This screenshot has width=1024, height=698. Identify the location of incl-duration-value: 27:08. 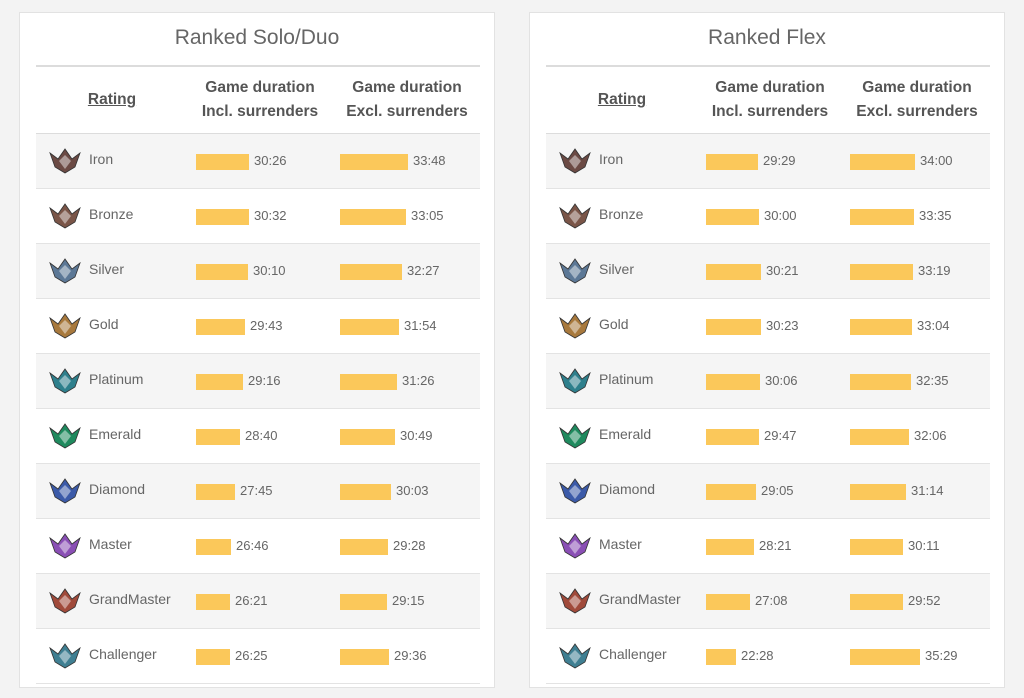
(771, 600).